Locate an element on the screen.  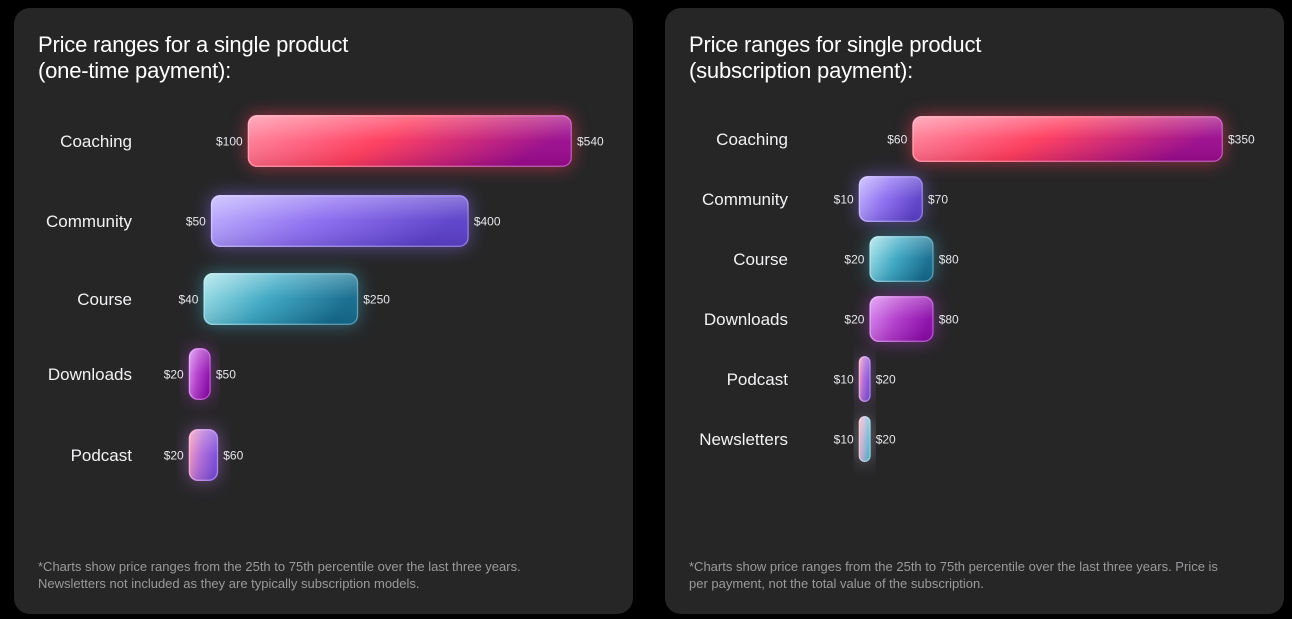
panel-title-line-2: (one-time payment): is located at coordinates (135, 70).